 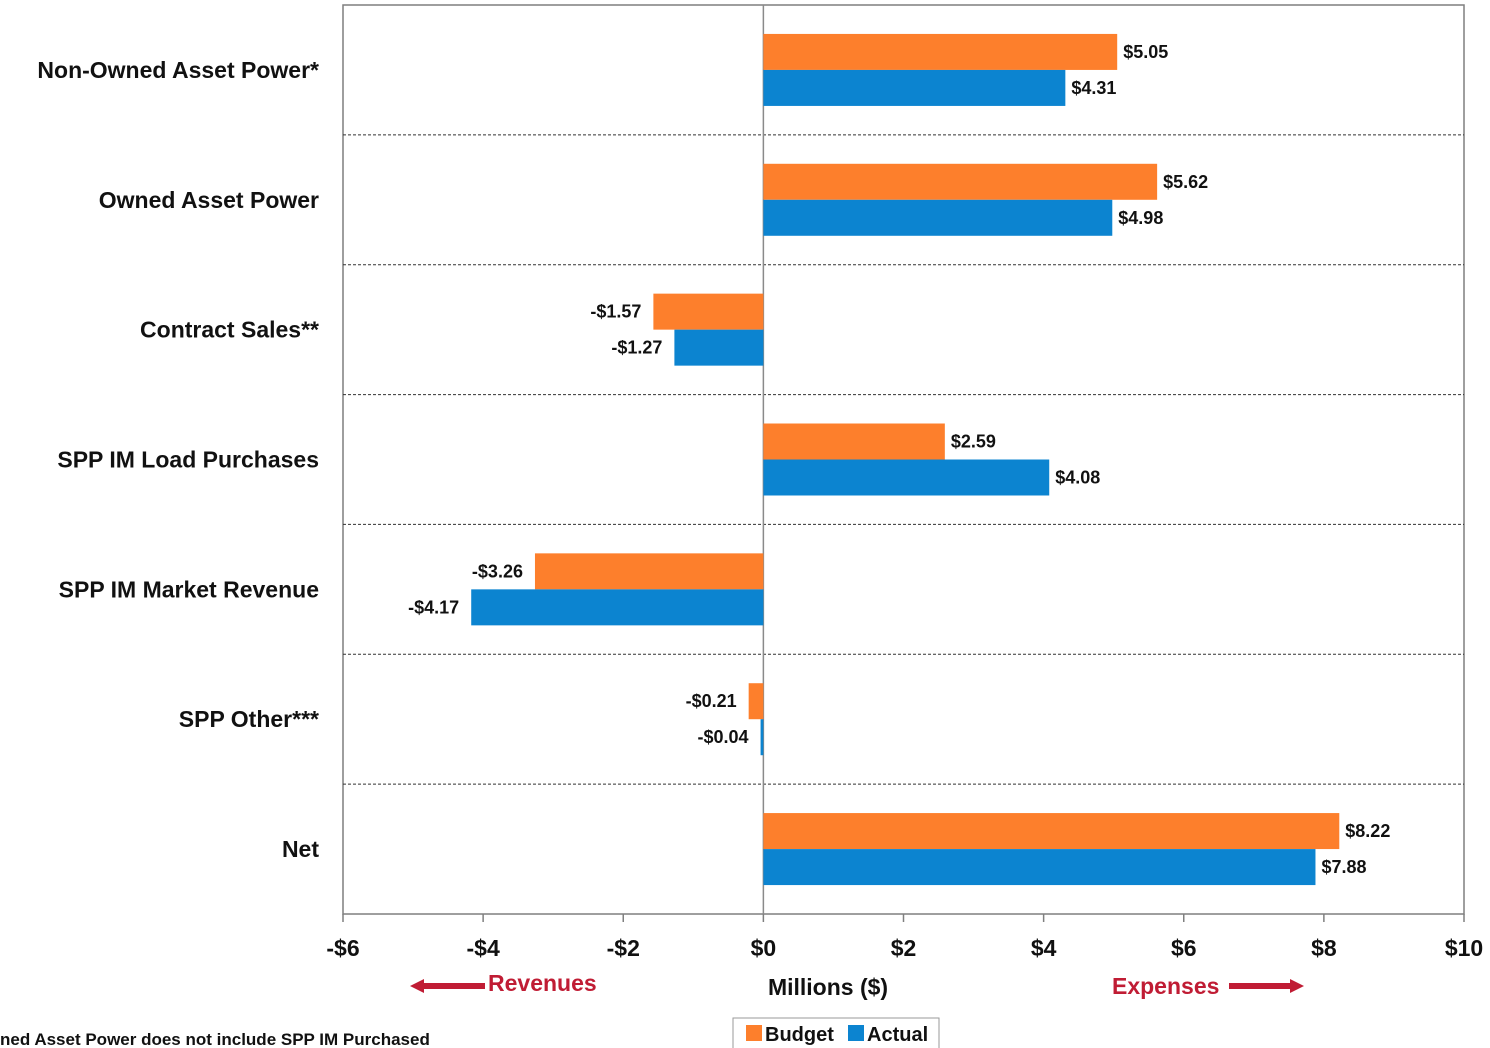 What do you see at coordinates (828, 987) in the screenshot?
I see `x-axis-title: Millions ($)` at bounding box center [828, 987].